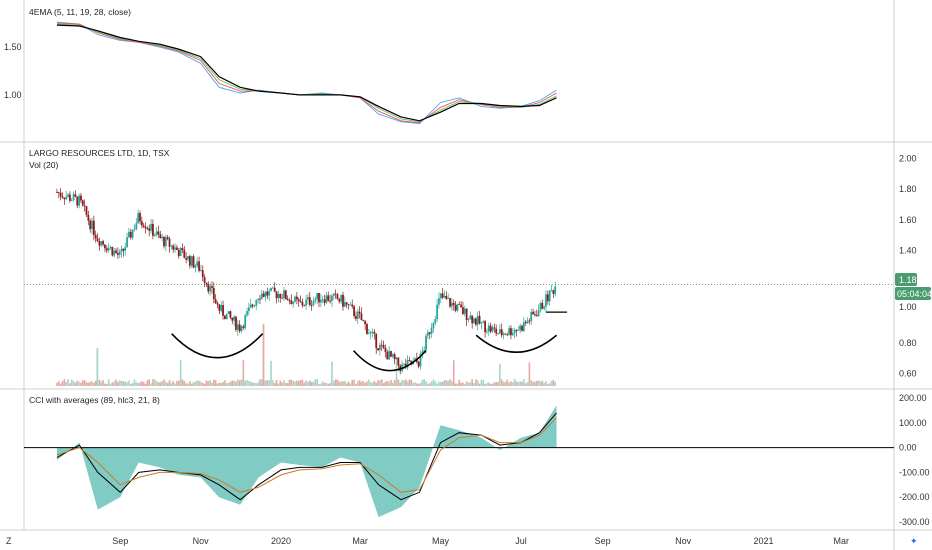 This screenshot has width=932, height=550. Describe the element at coordinates (201, 541) in the screenshot. I see `time-label-nov: Nov` at that location.